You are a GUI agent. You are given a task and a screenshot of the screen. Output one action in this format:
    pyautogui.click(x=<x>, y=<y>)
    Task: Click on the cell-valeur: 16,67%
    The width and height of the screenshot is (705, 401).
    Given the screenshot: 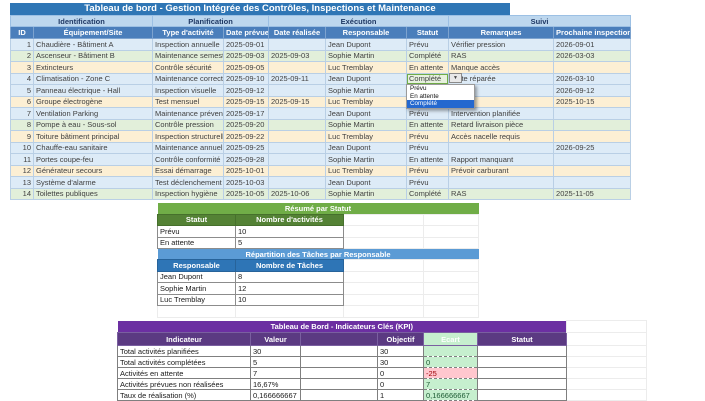 What is the action you would take?
    pyautogui.click(x=275, y=384)
    